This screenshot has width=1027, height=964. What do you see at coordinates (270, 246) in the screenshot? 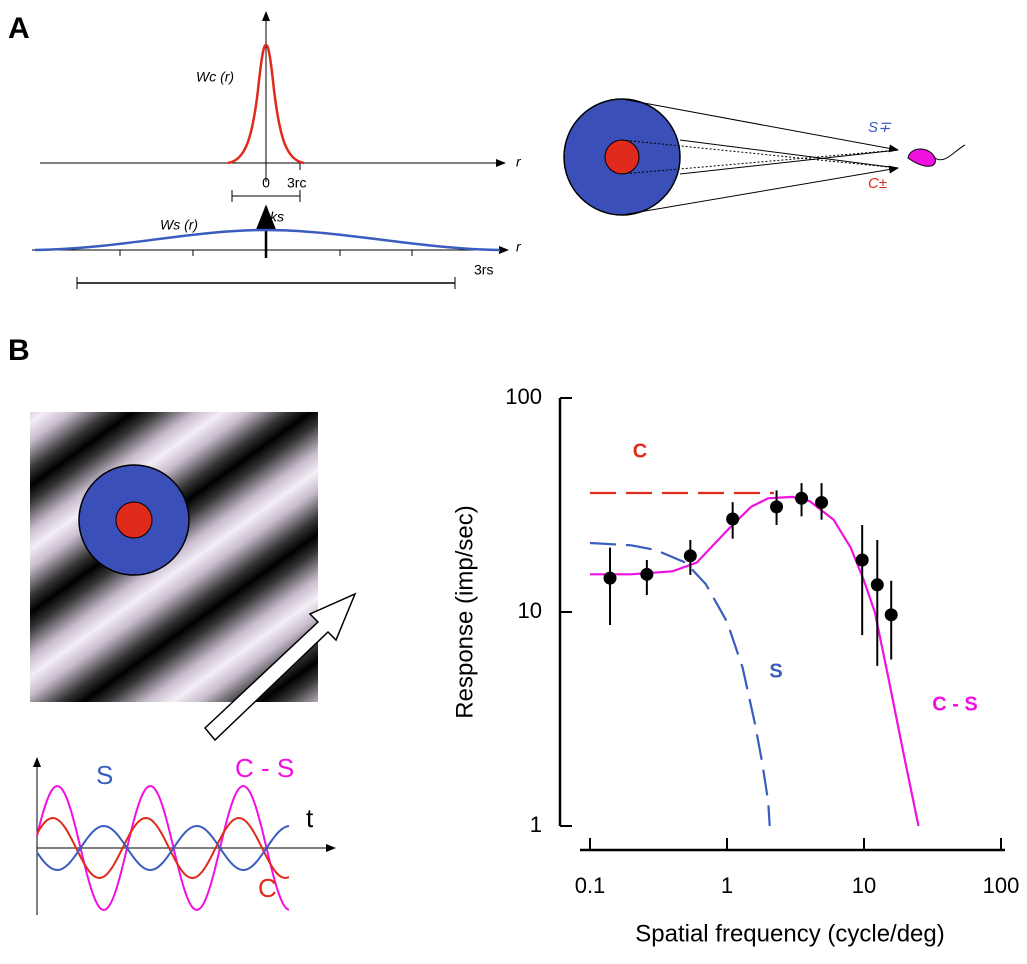
I see `surround-profile` at bounding box center [270, 246].